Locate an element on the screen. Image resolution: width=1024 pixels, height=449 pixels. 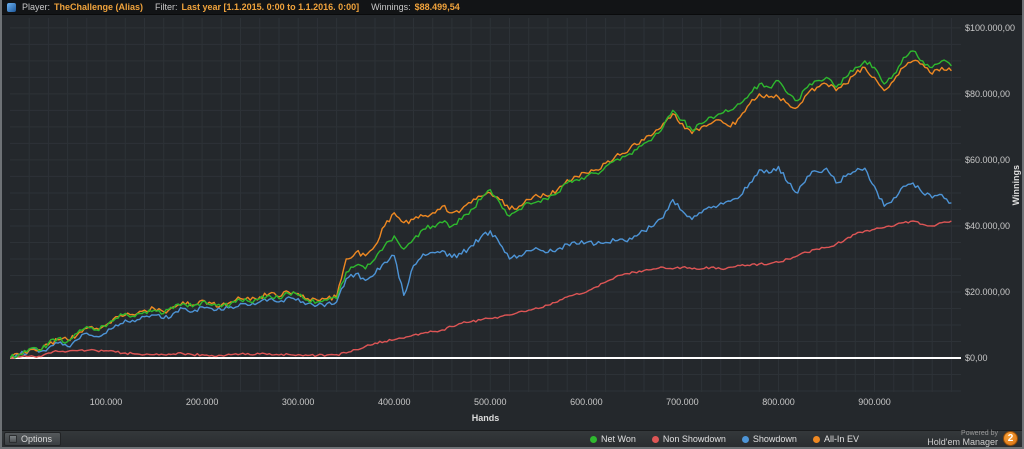
showdown-color-dot is located at coordinates (745, 439).